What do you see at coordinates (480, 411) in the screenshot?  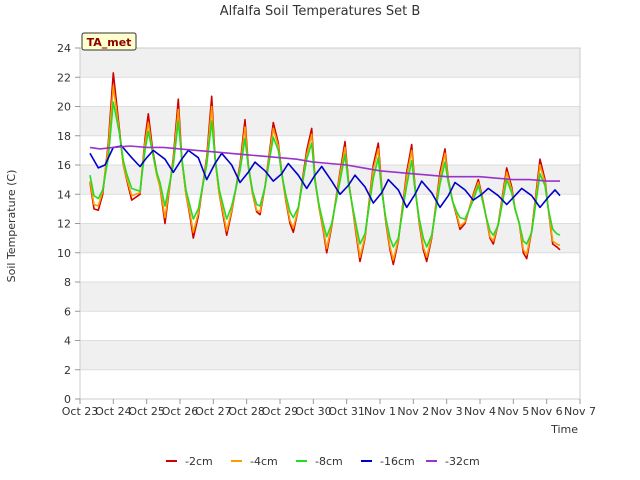 I see `x-tick-label: Nov 4` at bounding box center [480, 411].